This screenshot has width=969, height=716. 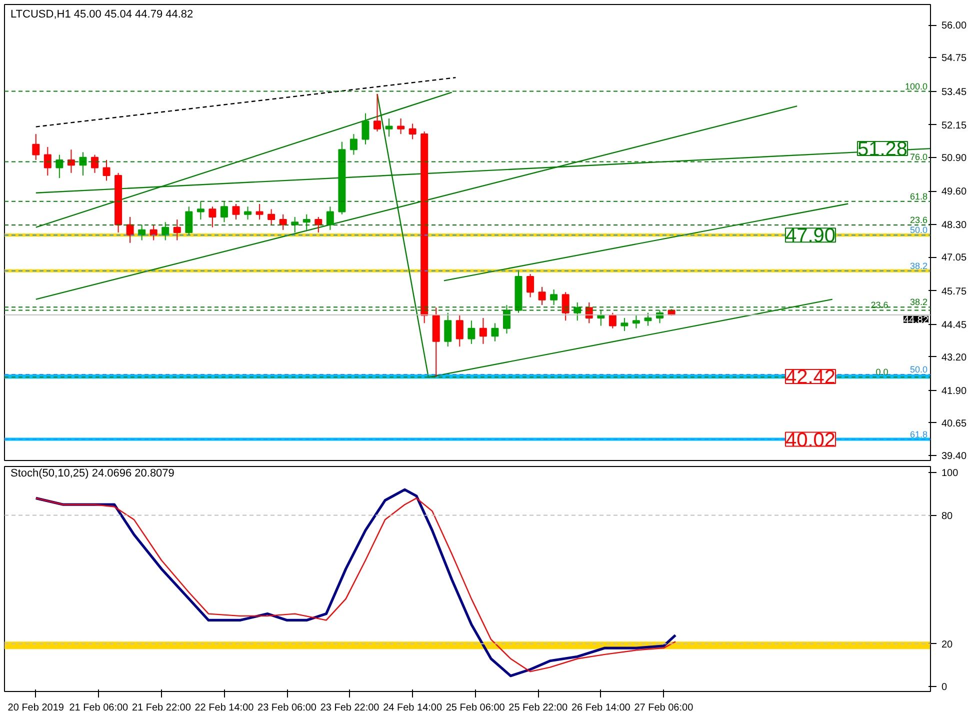 I want to click on x-tick-label: 27 Feb 06:00, so click(x=664, y=708).